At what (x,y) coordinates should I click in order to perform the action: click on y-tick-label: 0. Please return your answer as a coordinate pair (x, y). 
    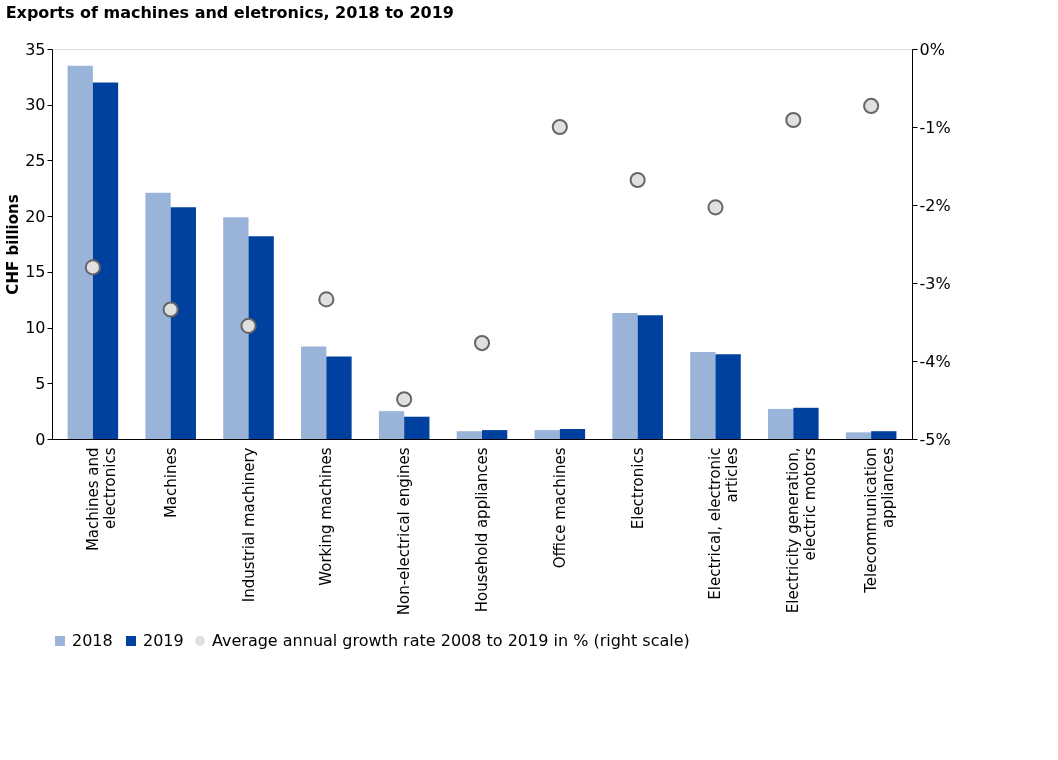
    Looking at the image, I should click on (40, 439).